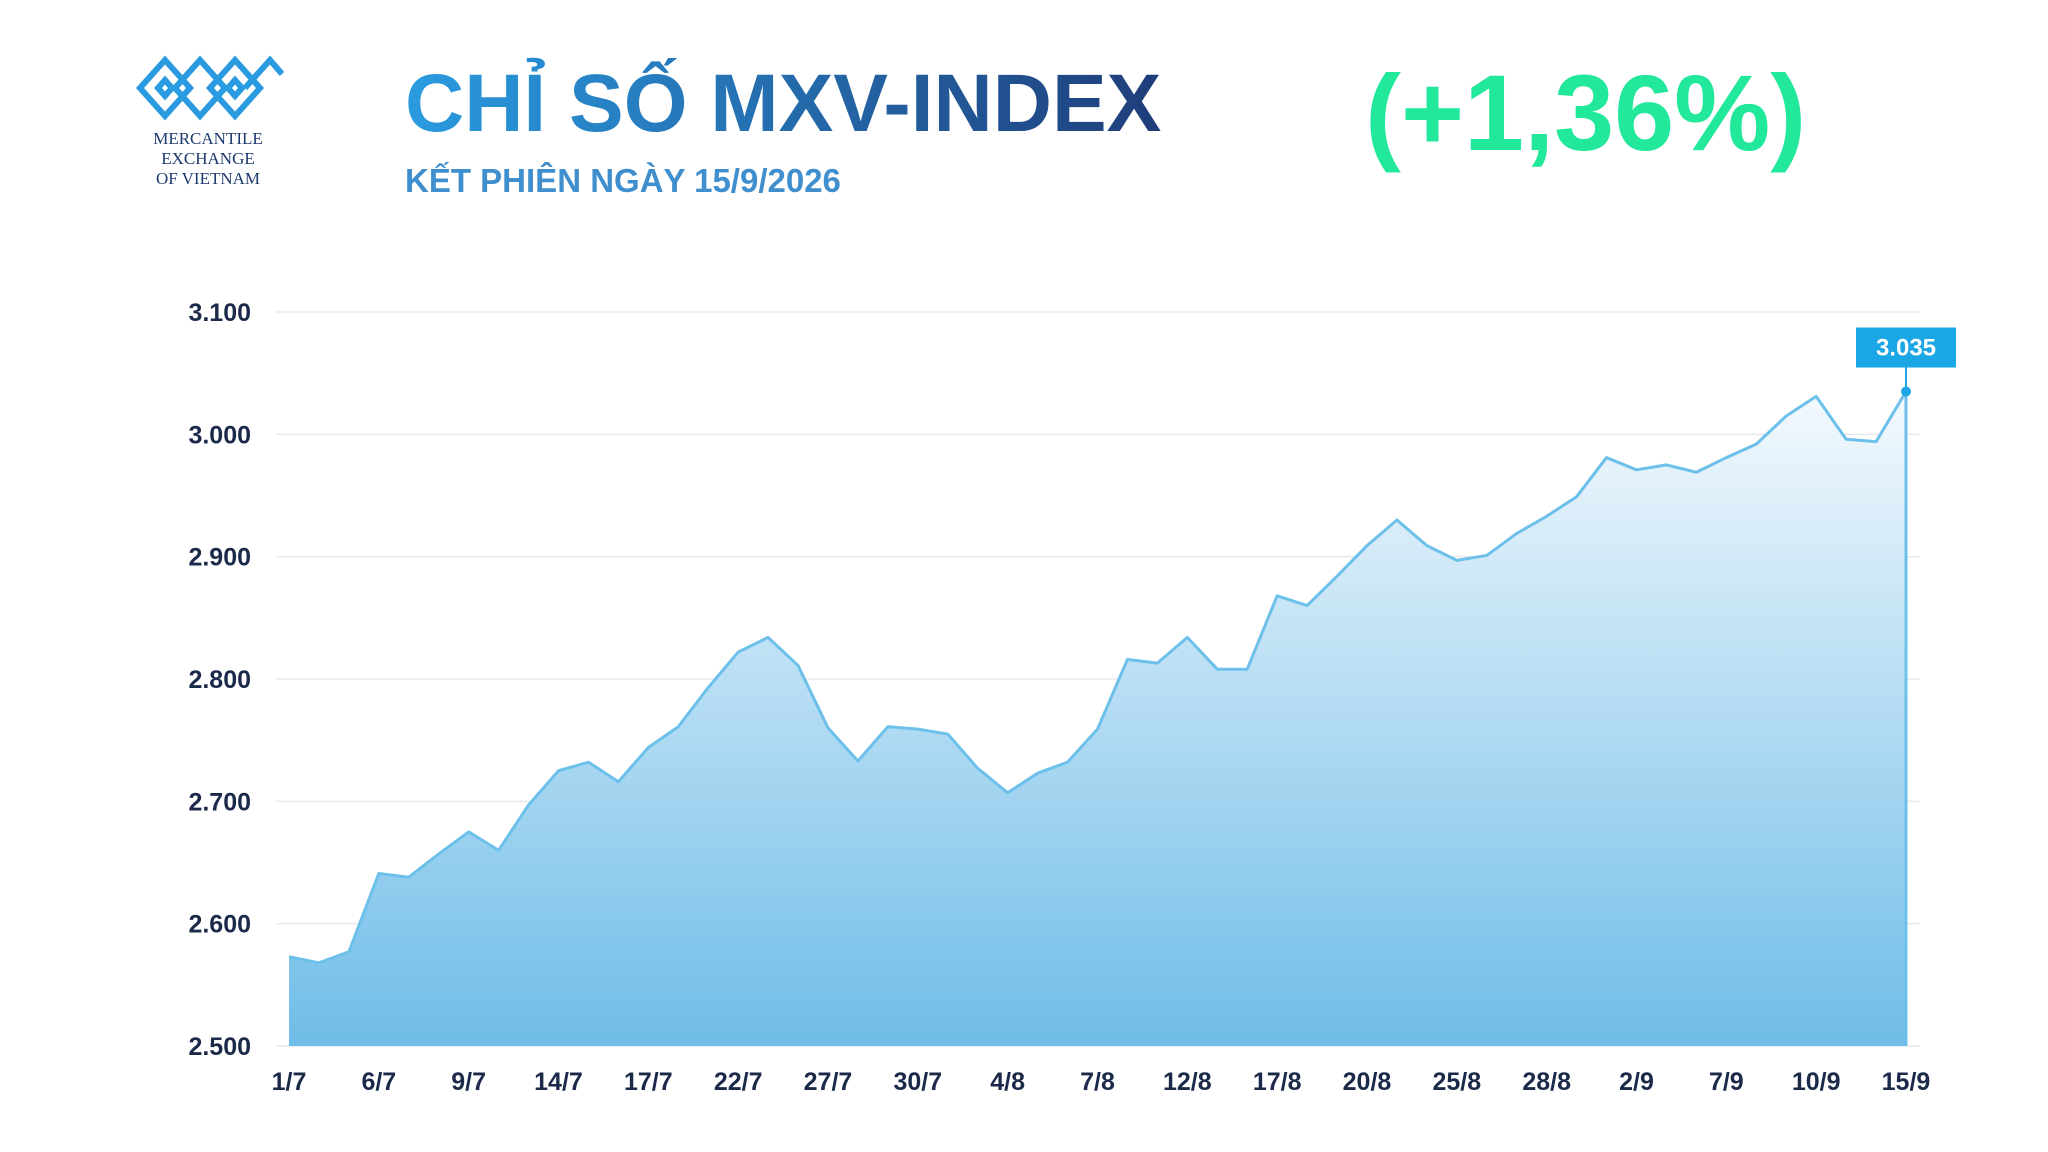 This screenshot has width=2048, height=1152. Describe the element at coordinates (783, 103) in the screenshot. I see `chart-title: CHỈ SỐ MXV-INDEX` at that location.